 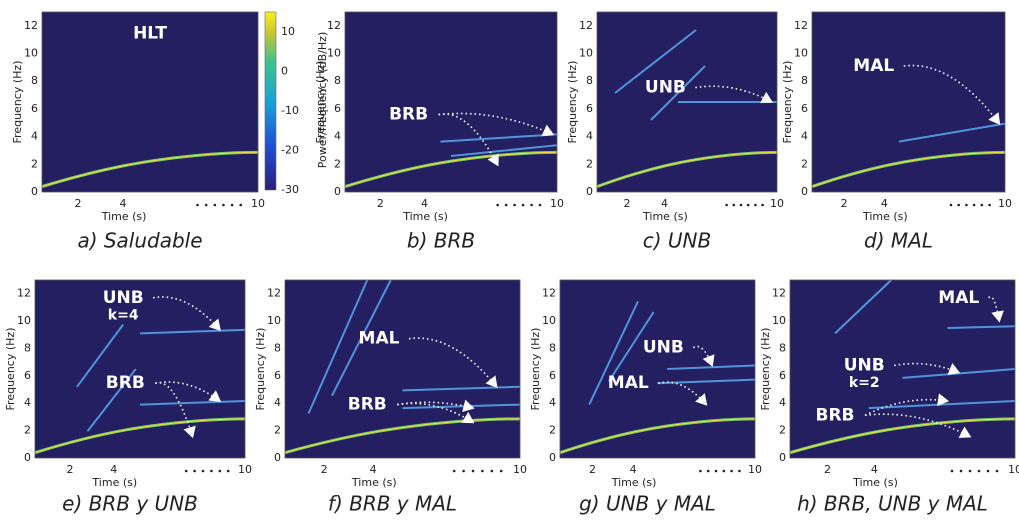 What do you see at coordinates (647, 504) in the screenshot?
I see `caption: g) UNB y MAL` at bounding box center [647, 504].